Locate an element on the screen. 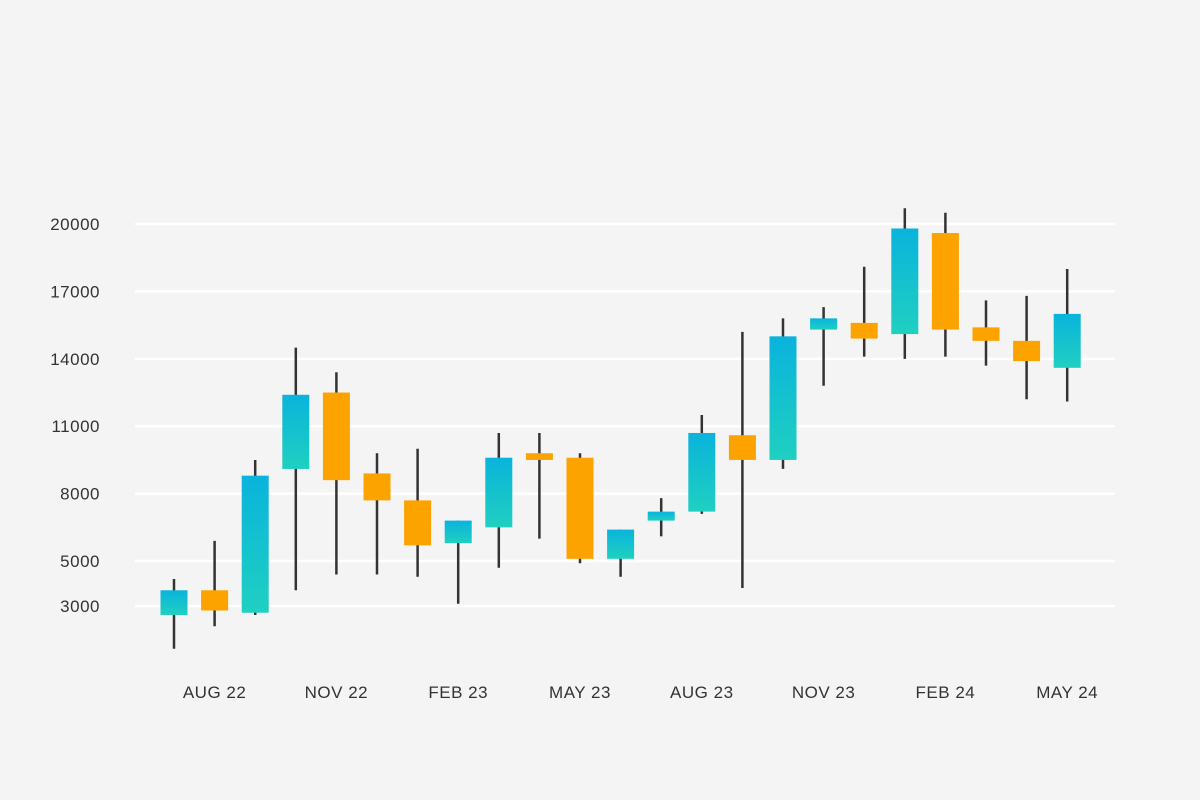  x-tick-label: AUG 22 is located at coordinates (214, 692).